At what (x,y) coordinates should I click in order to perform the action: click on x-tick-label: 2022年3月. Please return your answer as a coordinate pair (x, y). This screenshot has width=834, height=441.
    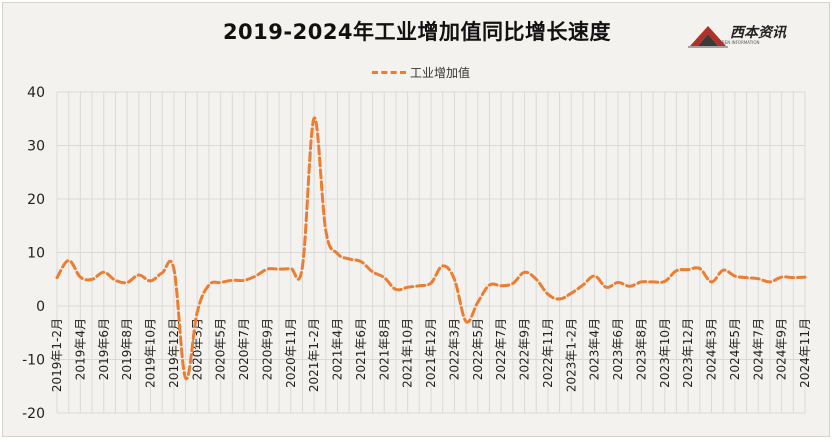
    Looking at the image, I should click on (454, 349).